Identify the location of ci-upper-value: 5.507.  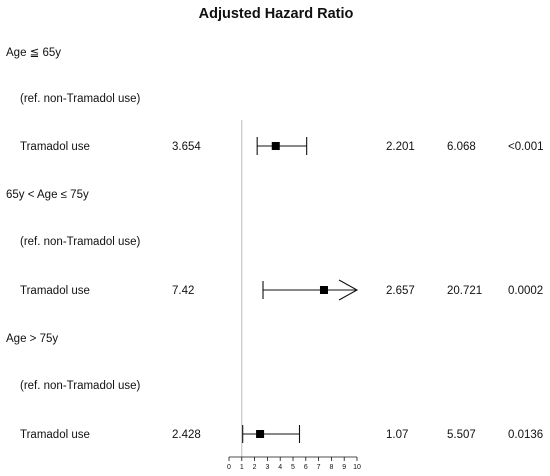
(461, 435).